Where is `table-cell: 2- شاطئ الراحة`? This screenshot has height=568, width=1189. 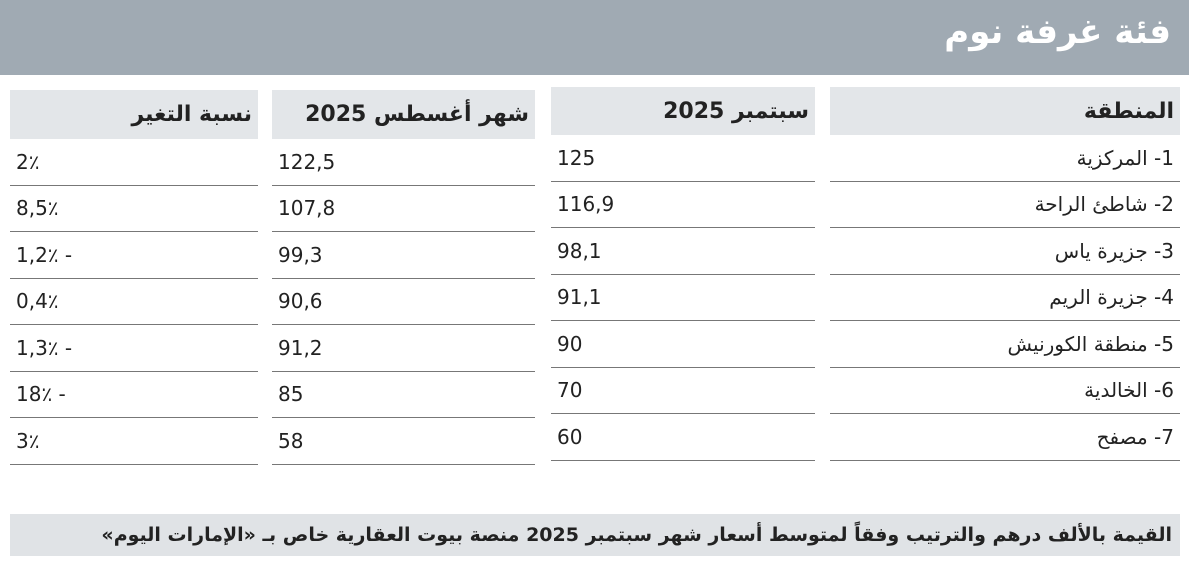
table-cell: 2- شاطئ الراحة is located at coordinates (1005, 205).